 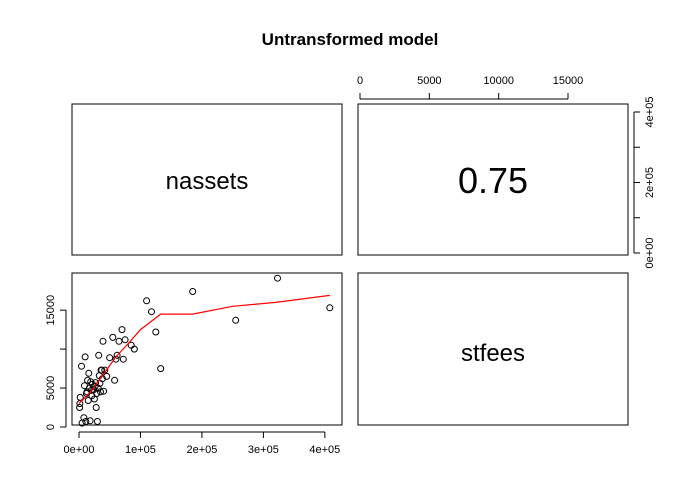 I want to click on left-axis-tick-label: 5000, so click(x=51, y=388).